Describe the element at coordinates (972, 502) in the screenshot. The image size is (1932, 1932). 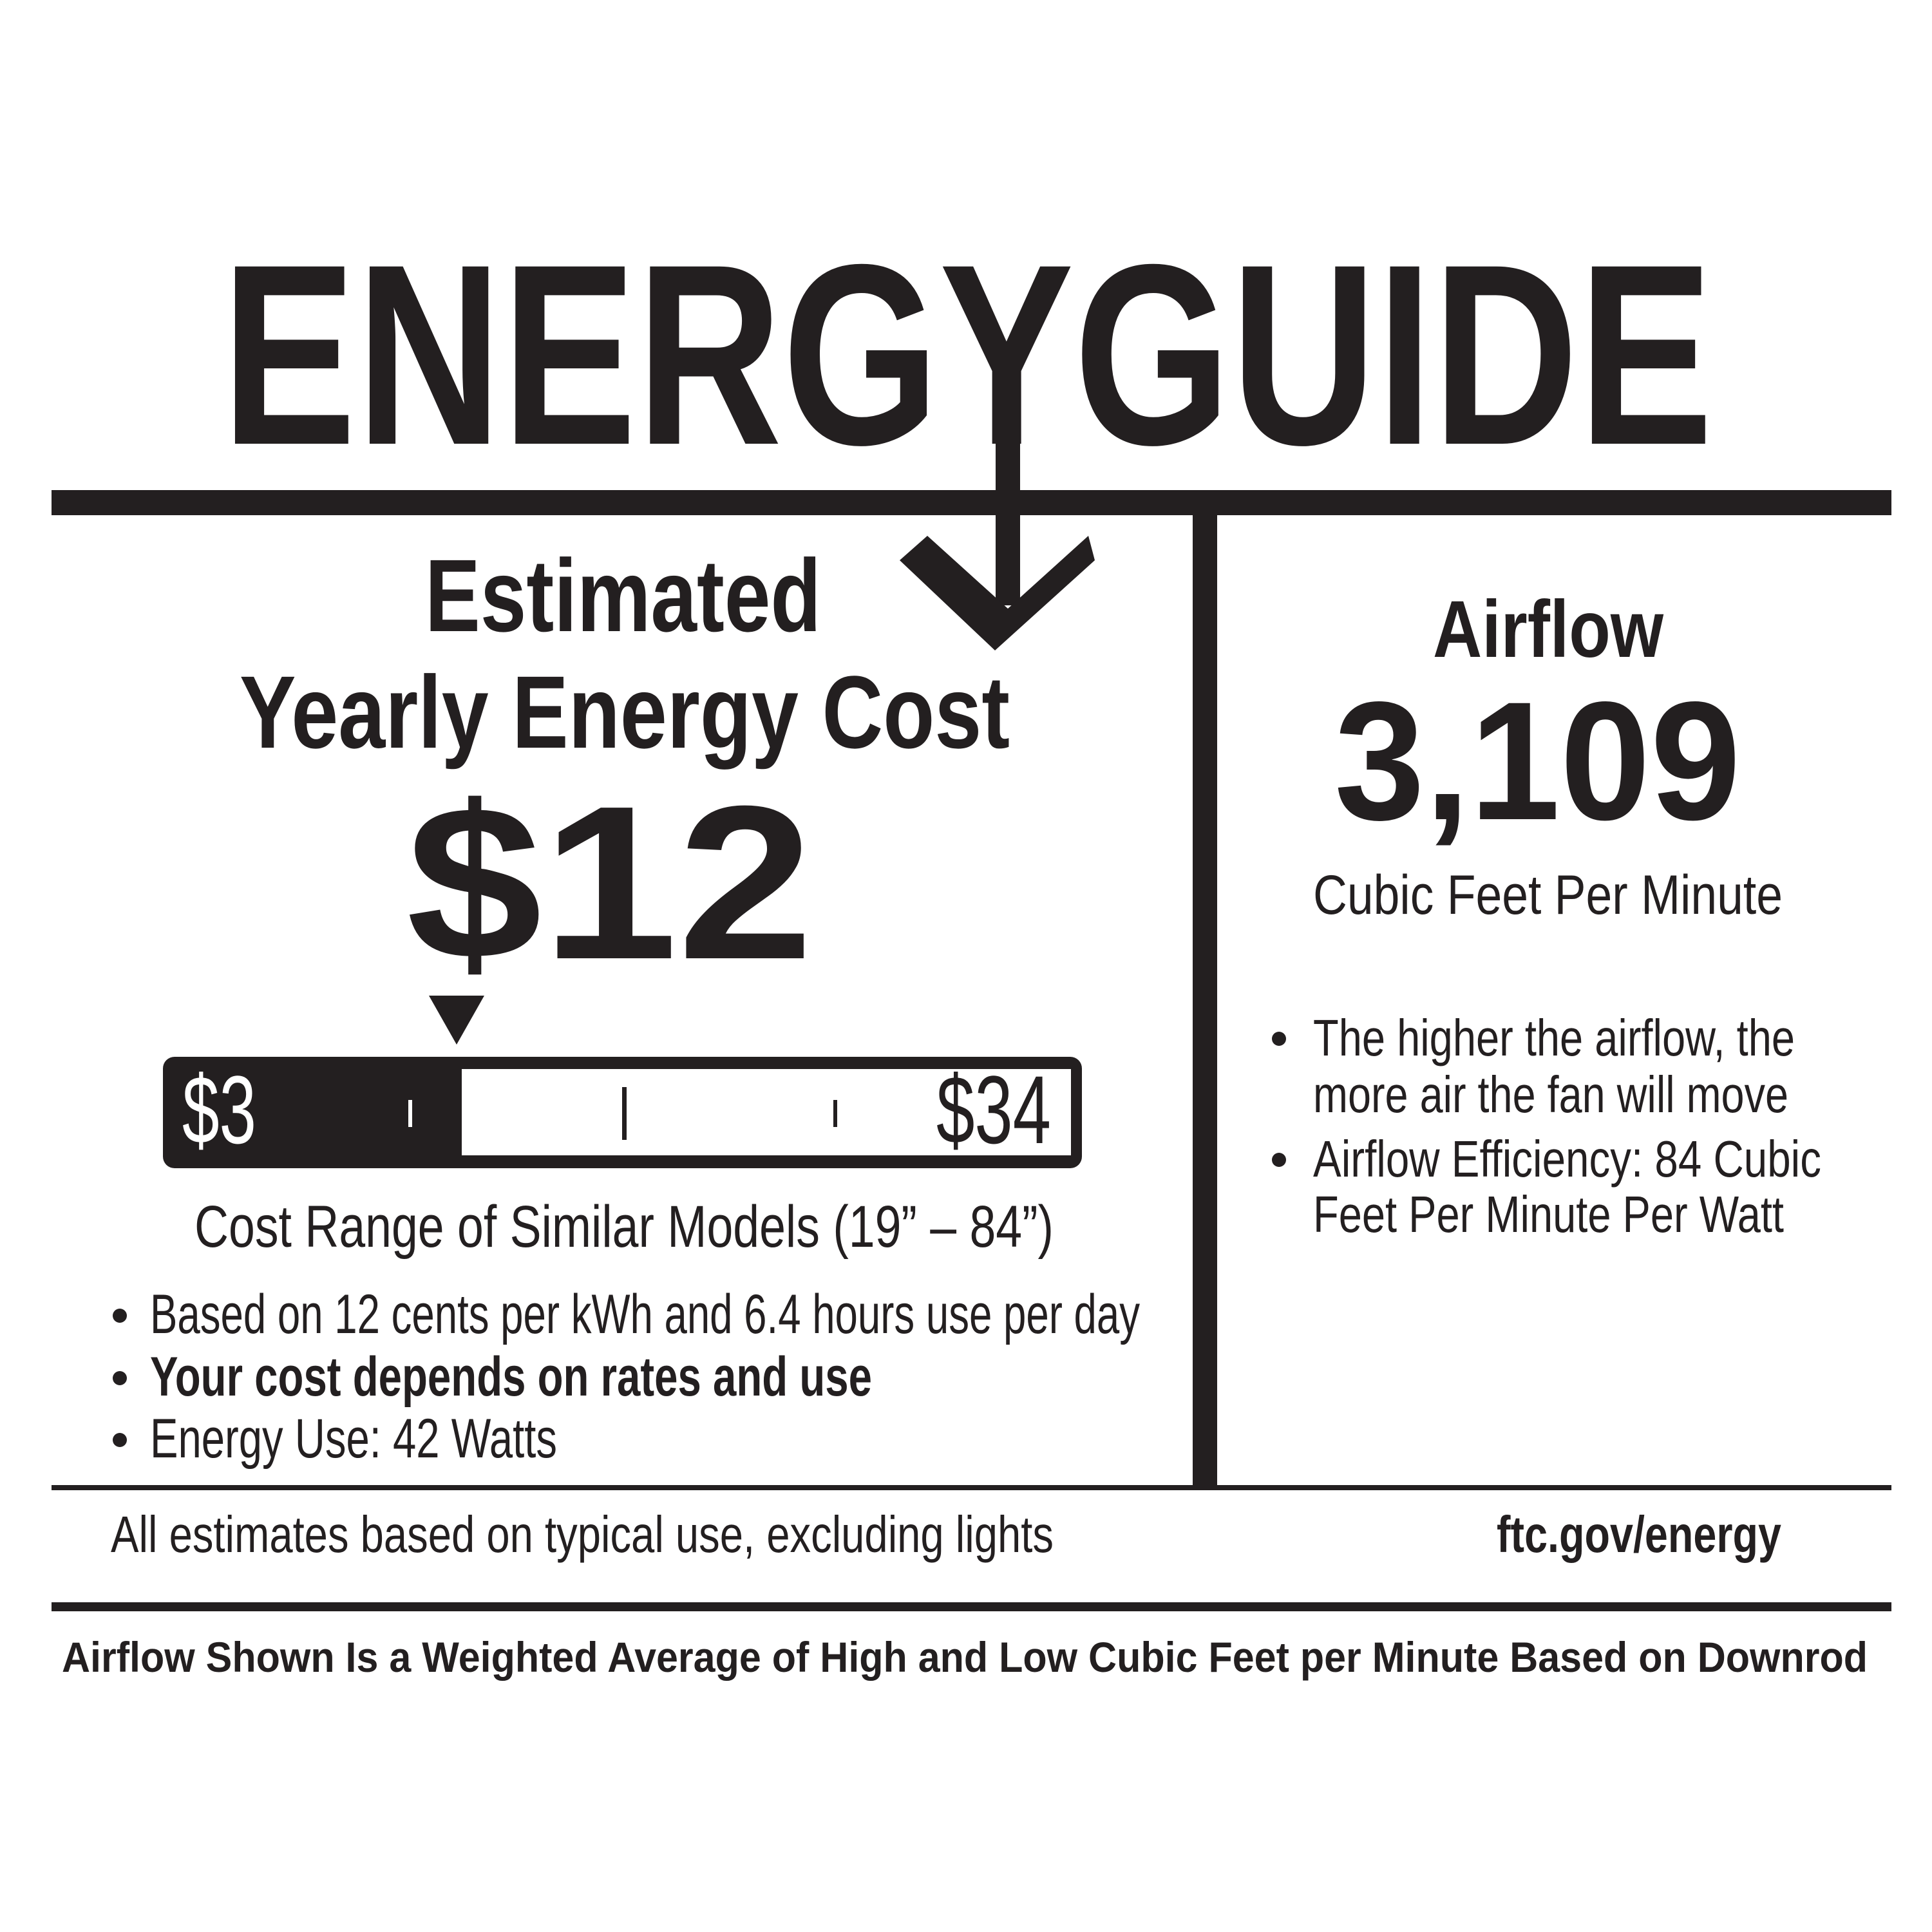
I see `top-rule` at that location.